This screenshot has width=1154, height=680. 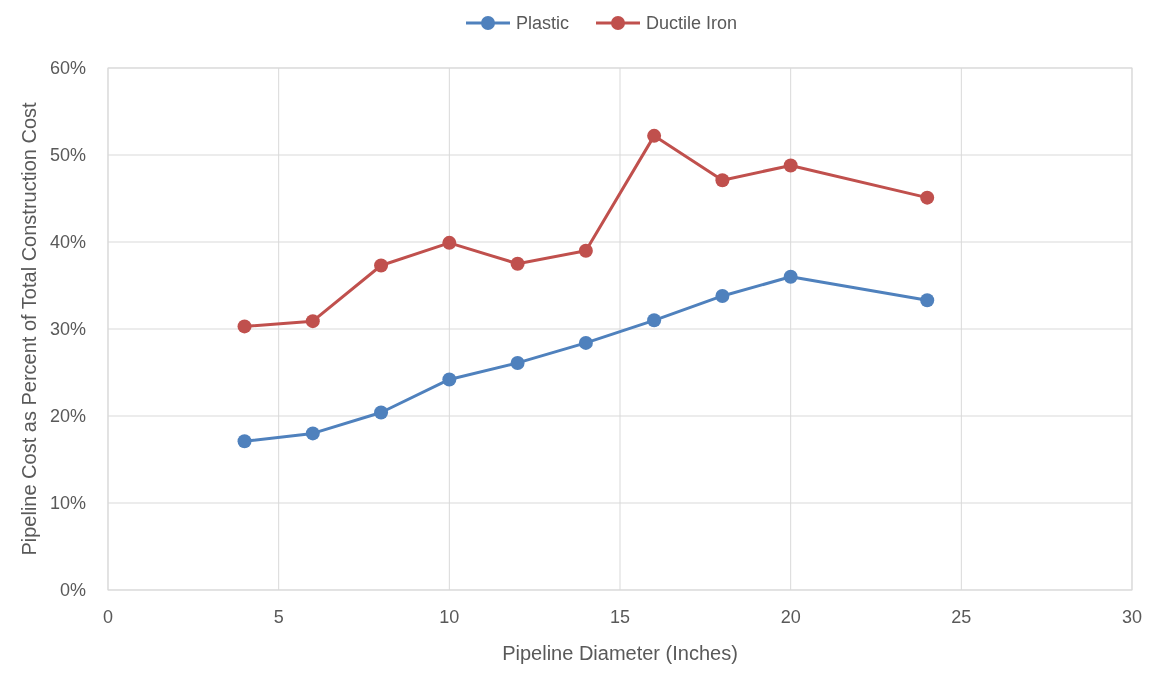 I want to click on y-tick-label: 30%, so click(x=67, y=329).